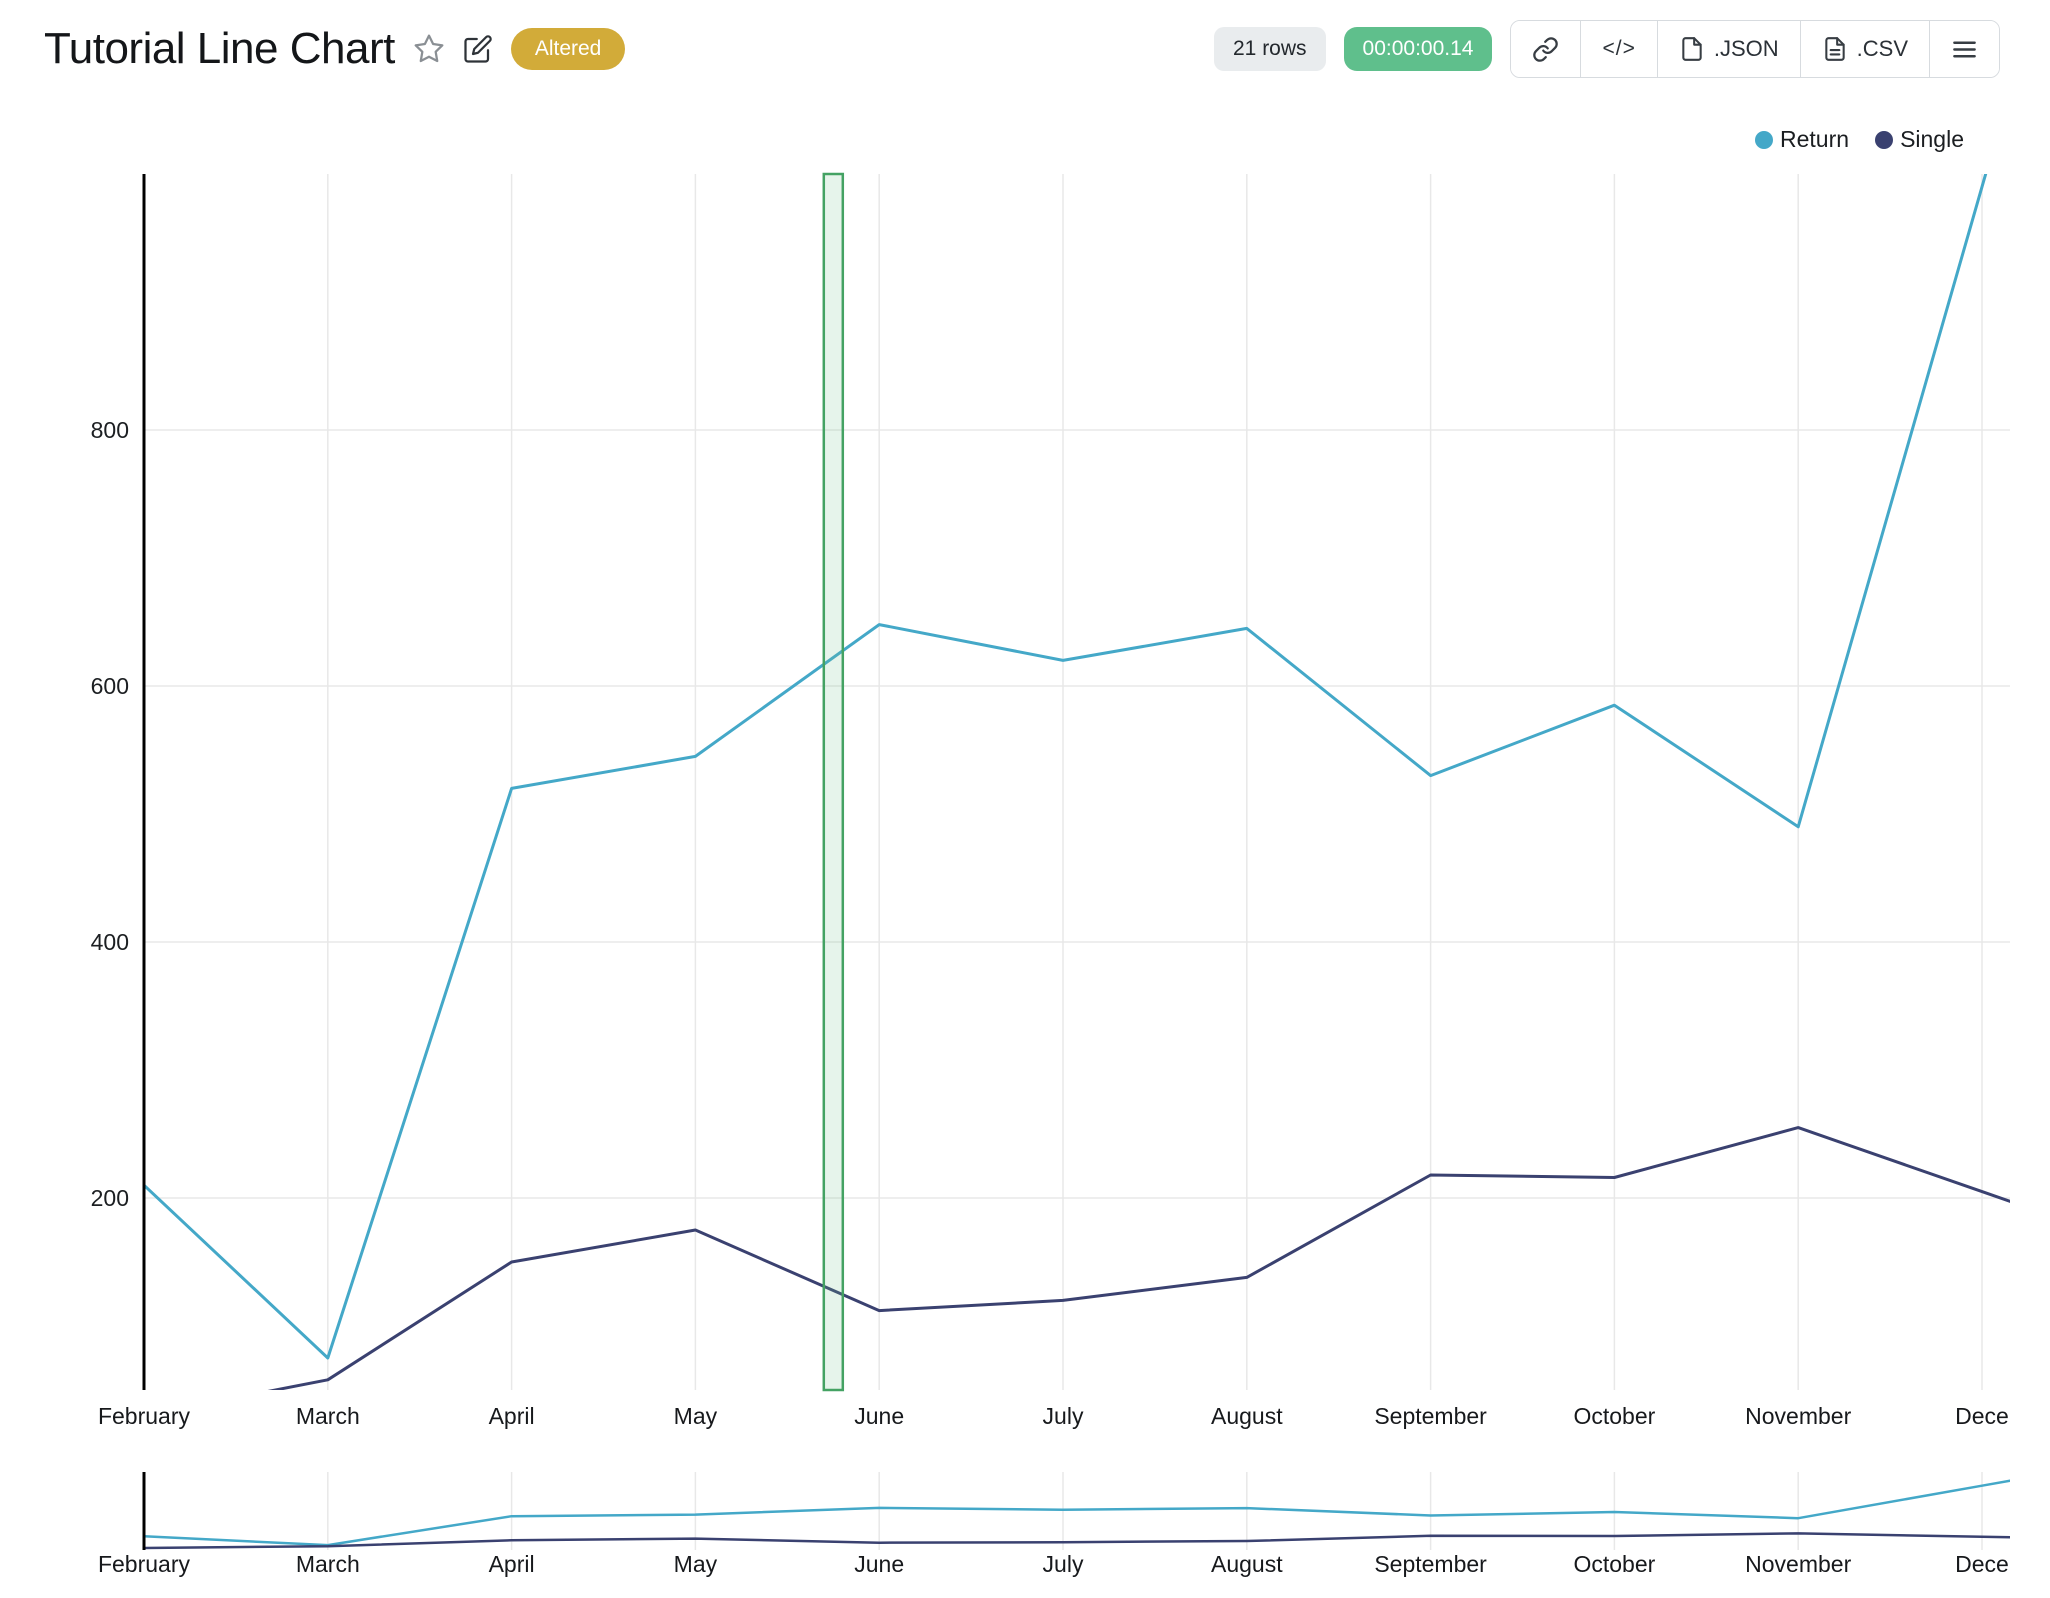 Image resolution: width=2050 pixels, height=1598 pixels. What do you see at coordinates (110, 942) in the screenshot?
I see `y-tick-label: 400` at bounding box center [110, 942].